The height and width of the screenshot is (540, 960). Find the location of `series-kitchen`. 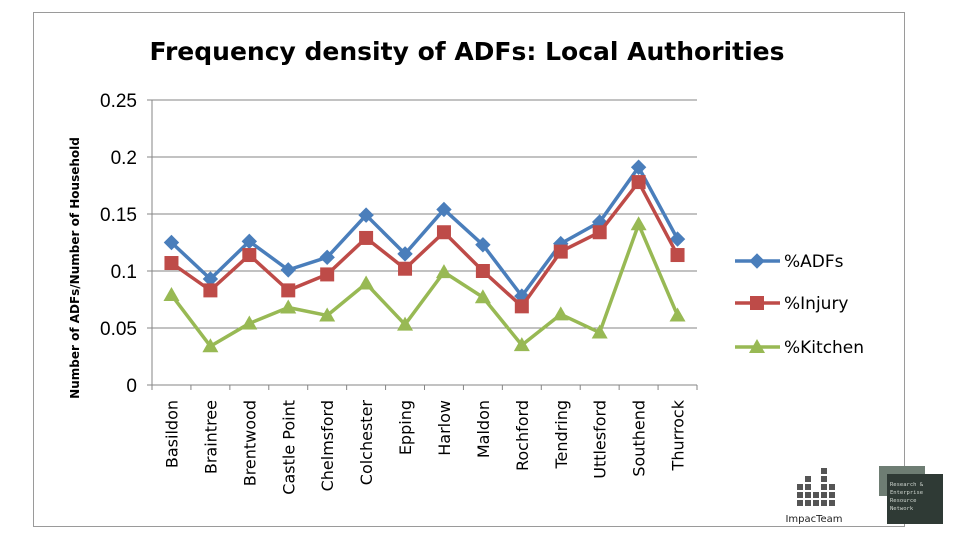

series-kitchen is located at coordinates (424, 284).